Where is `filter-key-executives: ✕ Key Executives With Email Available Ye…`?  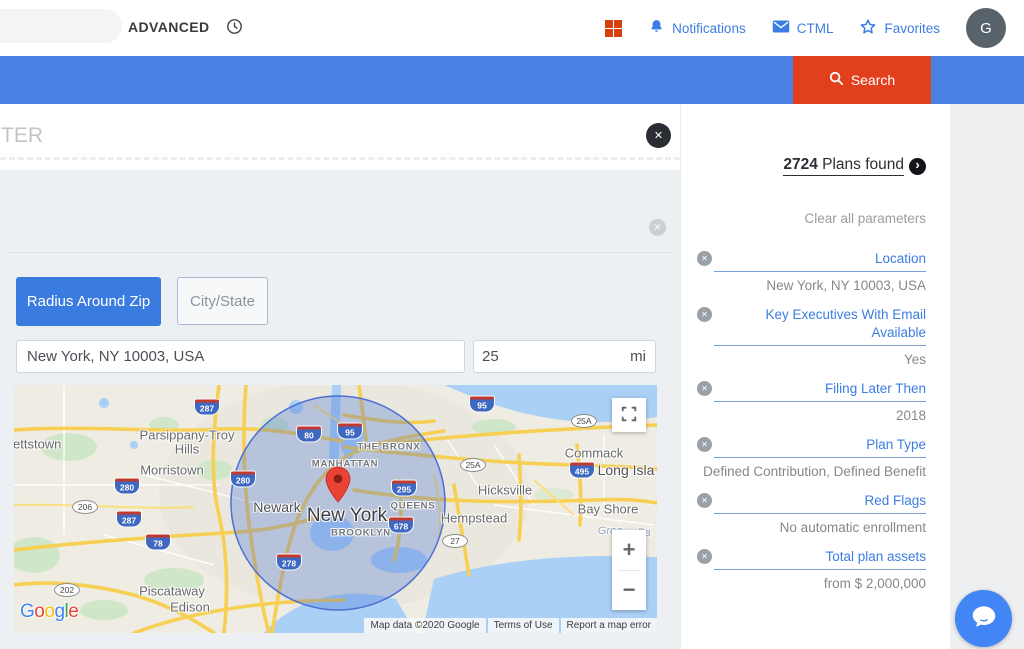 filter-key-executives: ✕ Key Executives With Email Available Ye… is located at coordinates (811, 336).